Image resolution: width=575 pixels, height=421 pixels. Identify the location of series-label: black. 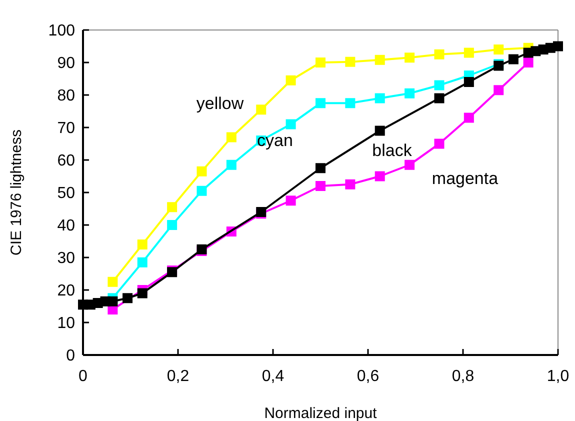
(392, 150).